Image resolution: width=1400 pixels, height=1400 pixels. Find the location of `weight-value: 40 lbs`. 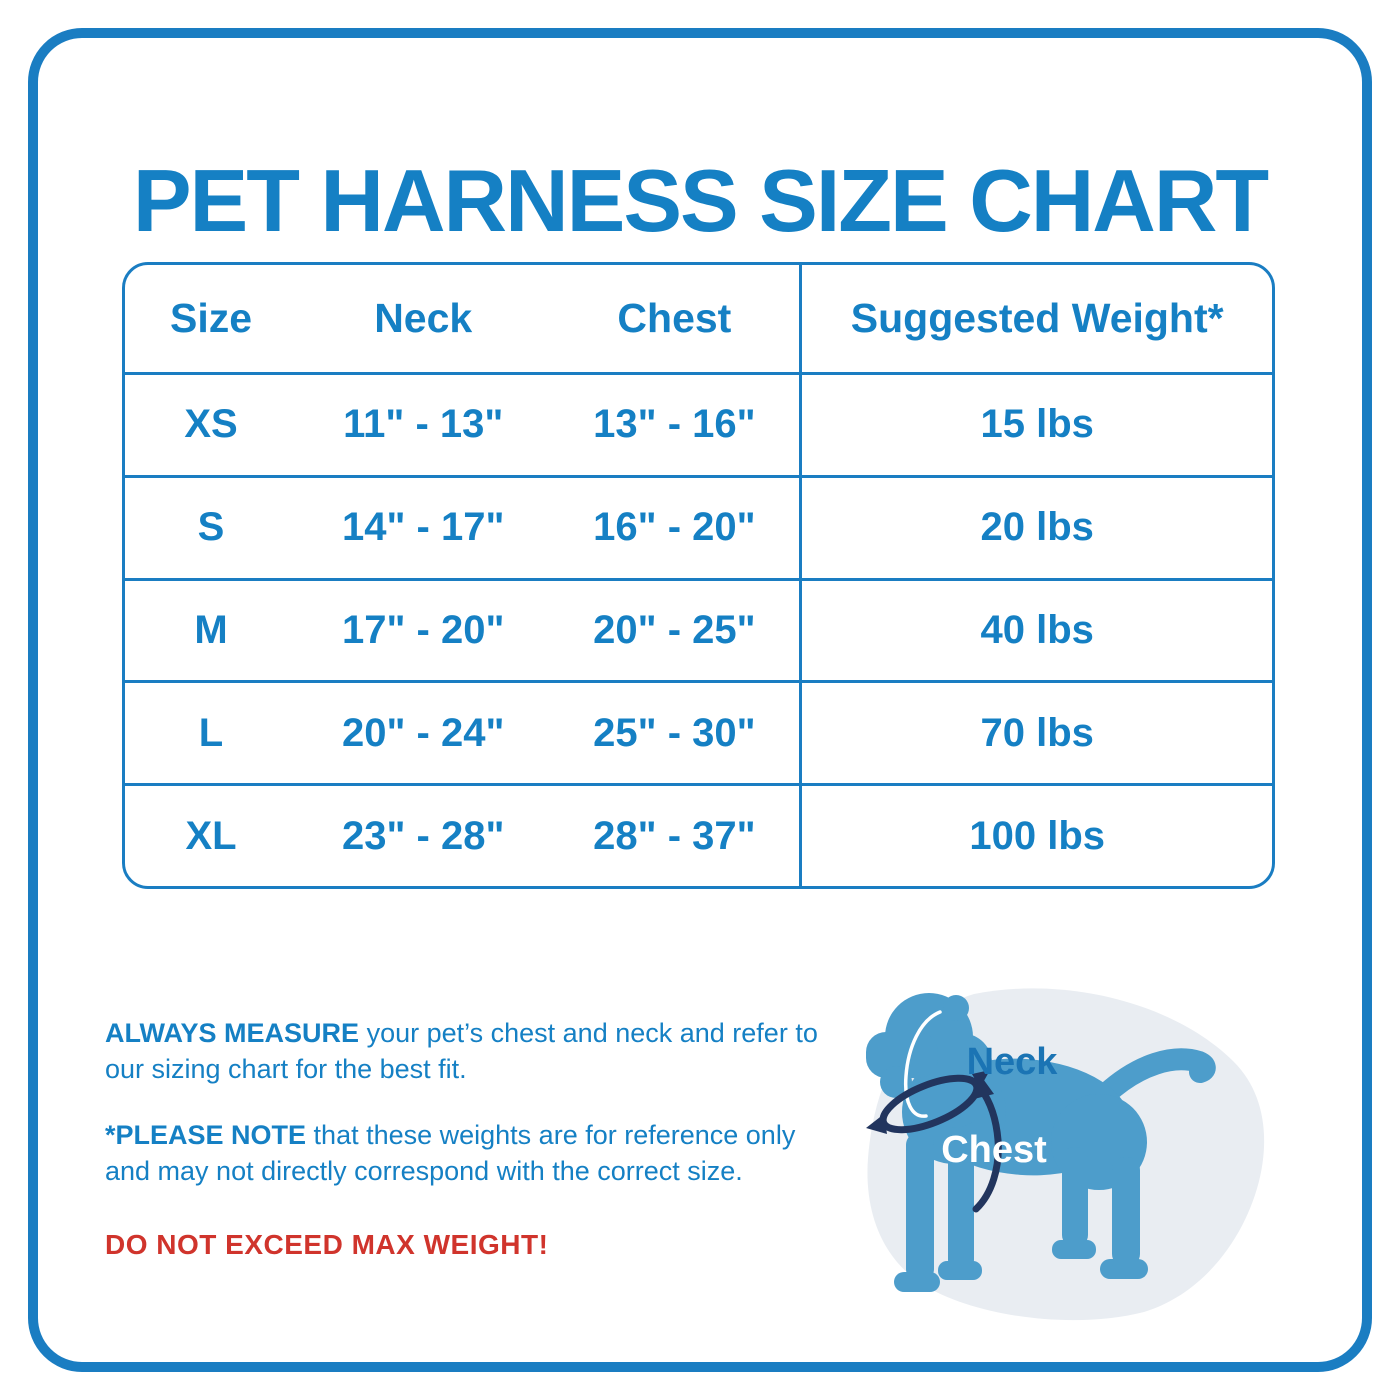

weight-value: 40 lbs is located at coordinates (1035, 630).